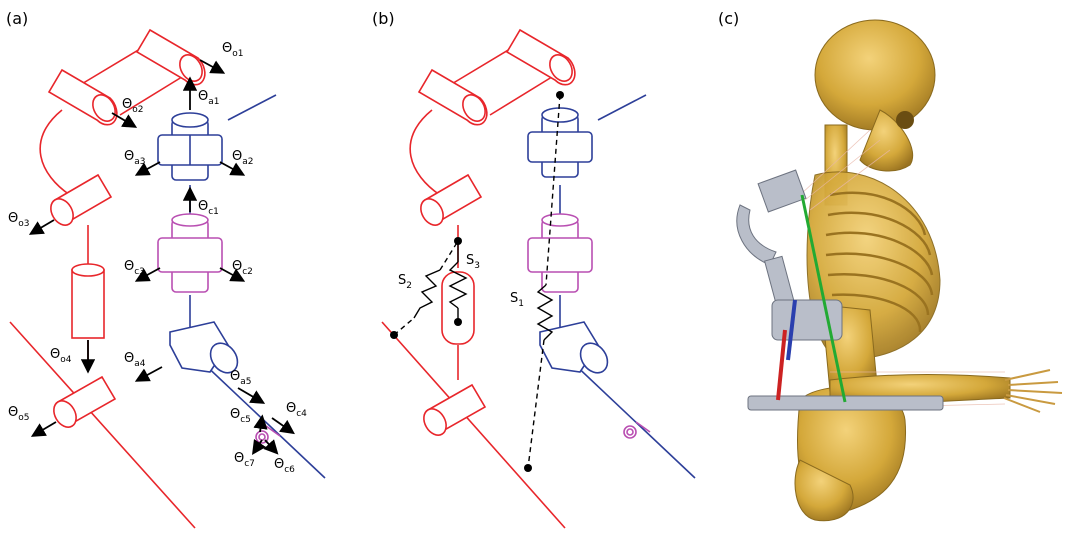  What do you see at coordinates (589, 326) in the screenshot?
I see `constraint-b` at bounding box center [589, 326].